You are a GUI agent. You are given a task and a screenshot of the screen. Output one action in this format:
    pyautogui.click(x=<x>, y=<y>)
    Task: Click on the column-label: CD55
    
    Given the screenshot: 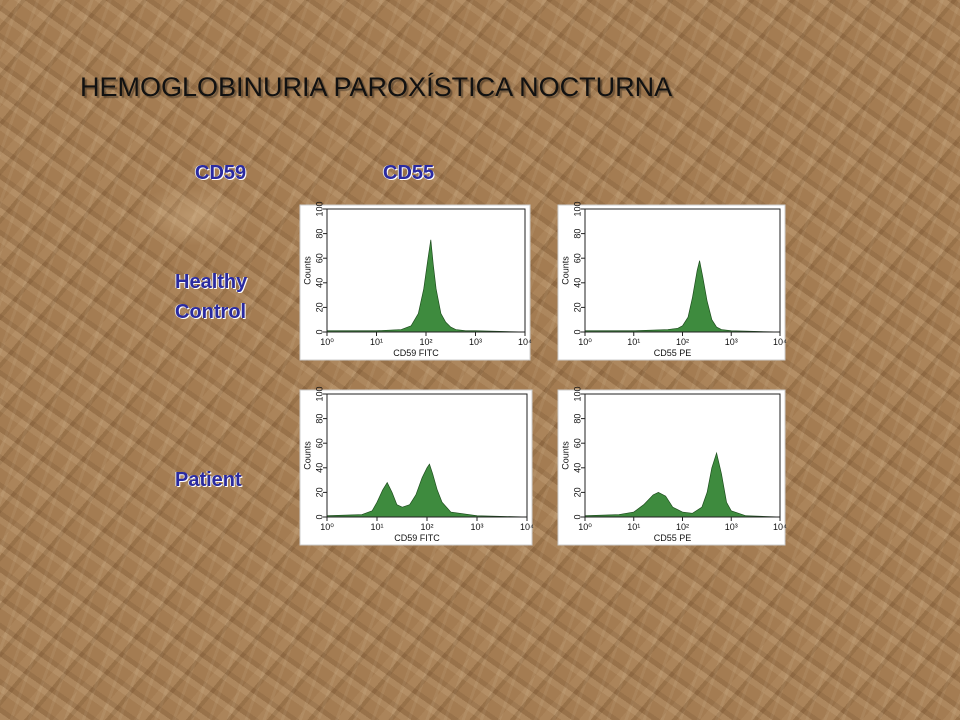 What is the action you would take?
    pyautogui.click(x=409, y=173)
    